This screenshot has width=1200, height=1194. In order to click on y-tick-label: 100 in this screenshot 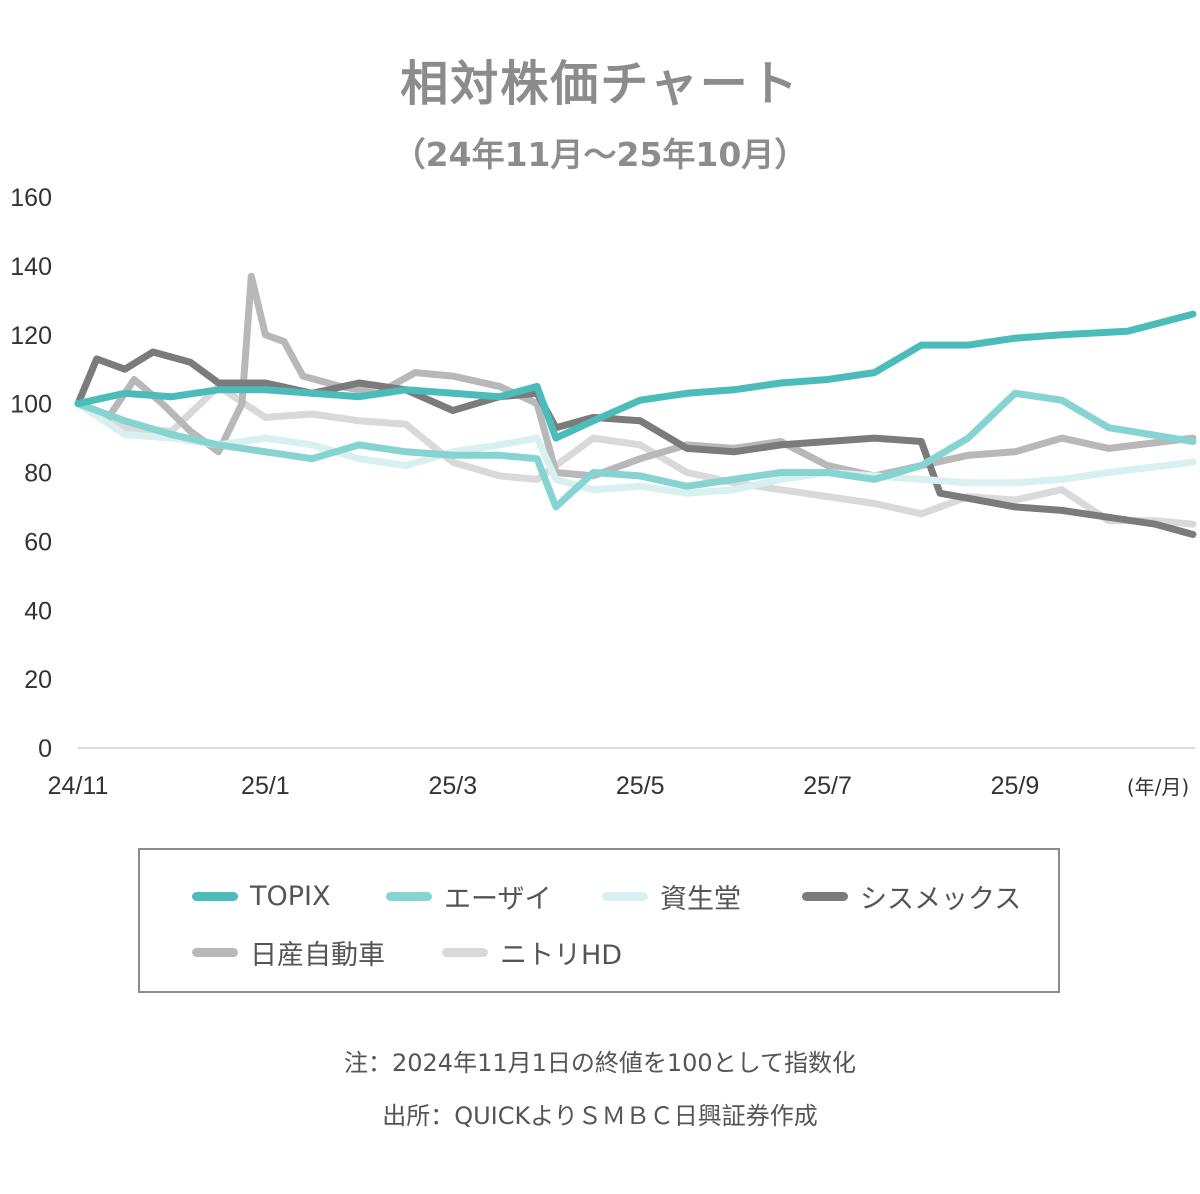, I will do `click(31, 405)`.